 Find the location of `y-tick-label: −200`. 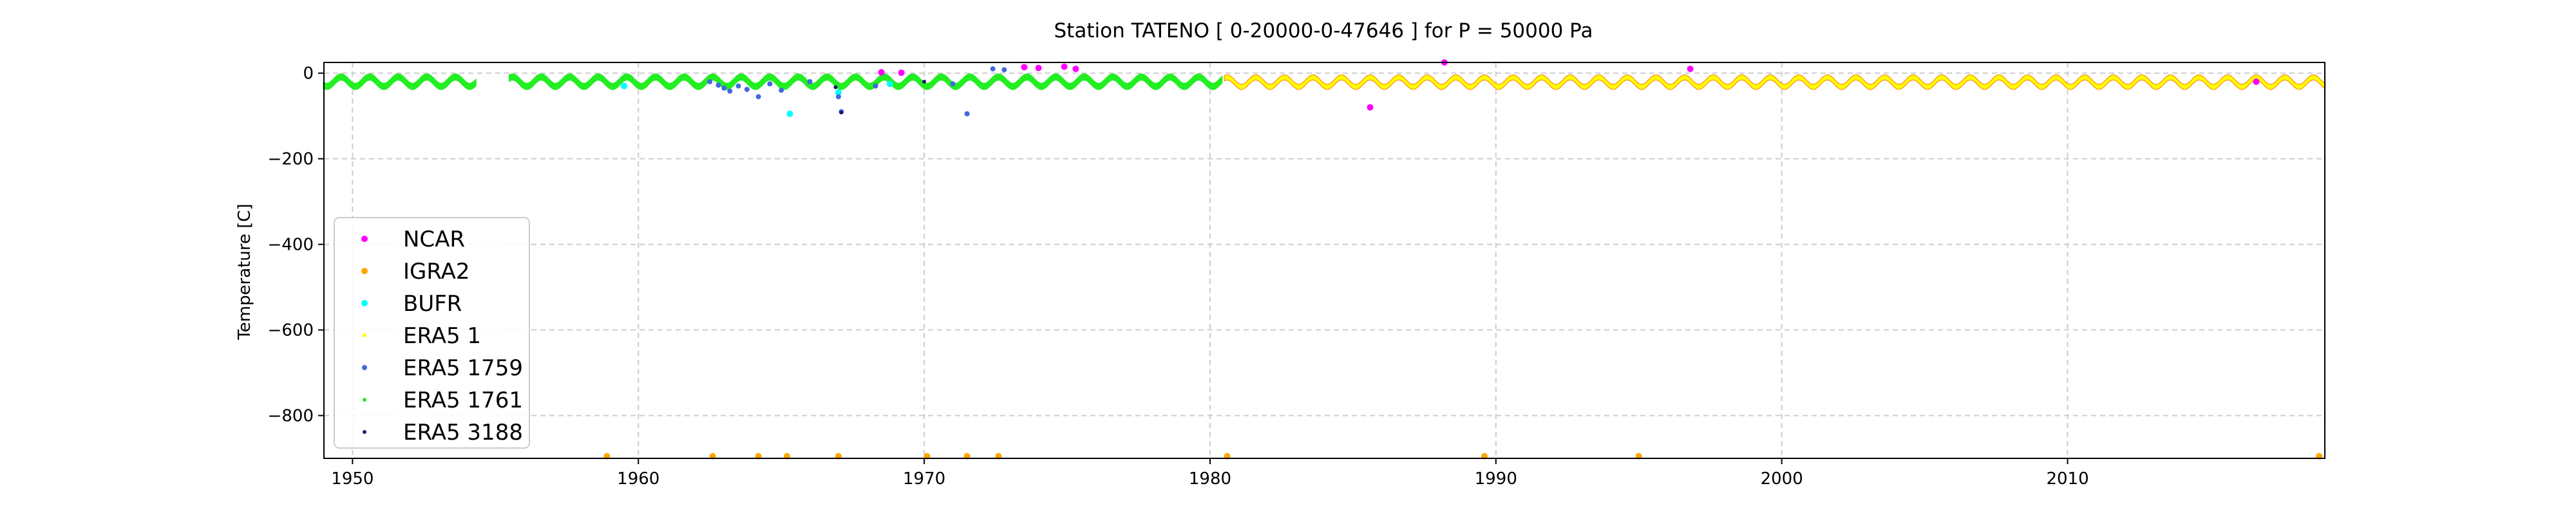

y-tick-label: −200 is located at coordinates (291, 159).